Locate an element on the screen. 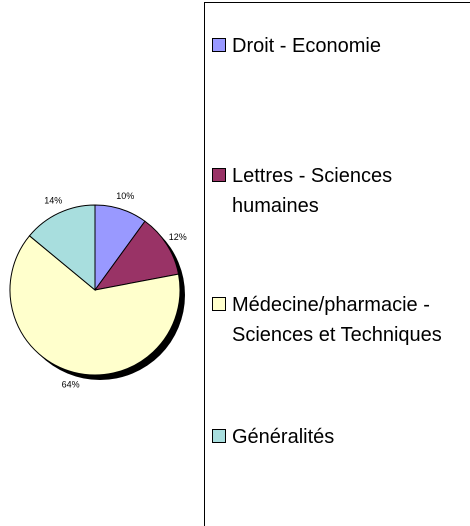  data-label: 14% is located at coordinates (53, 201).